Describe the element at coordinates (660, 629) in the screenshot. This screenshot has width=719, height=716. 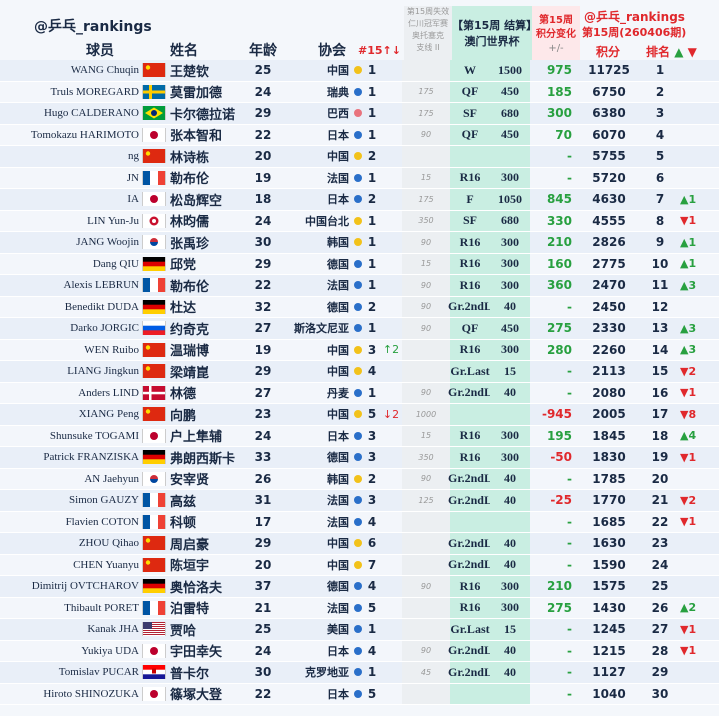
I see `rank: 27` at that location.